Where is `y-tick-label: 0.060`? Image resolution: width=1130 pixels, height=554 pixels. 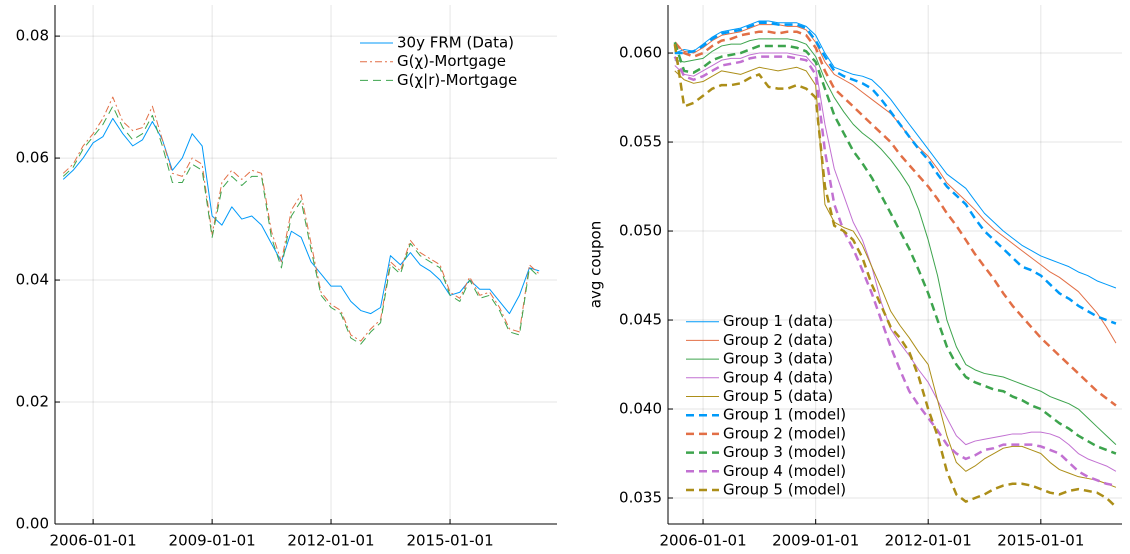
y-tick-label: 0.060 is located at coordinates (640, 53).